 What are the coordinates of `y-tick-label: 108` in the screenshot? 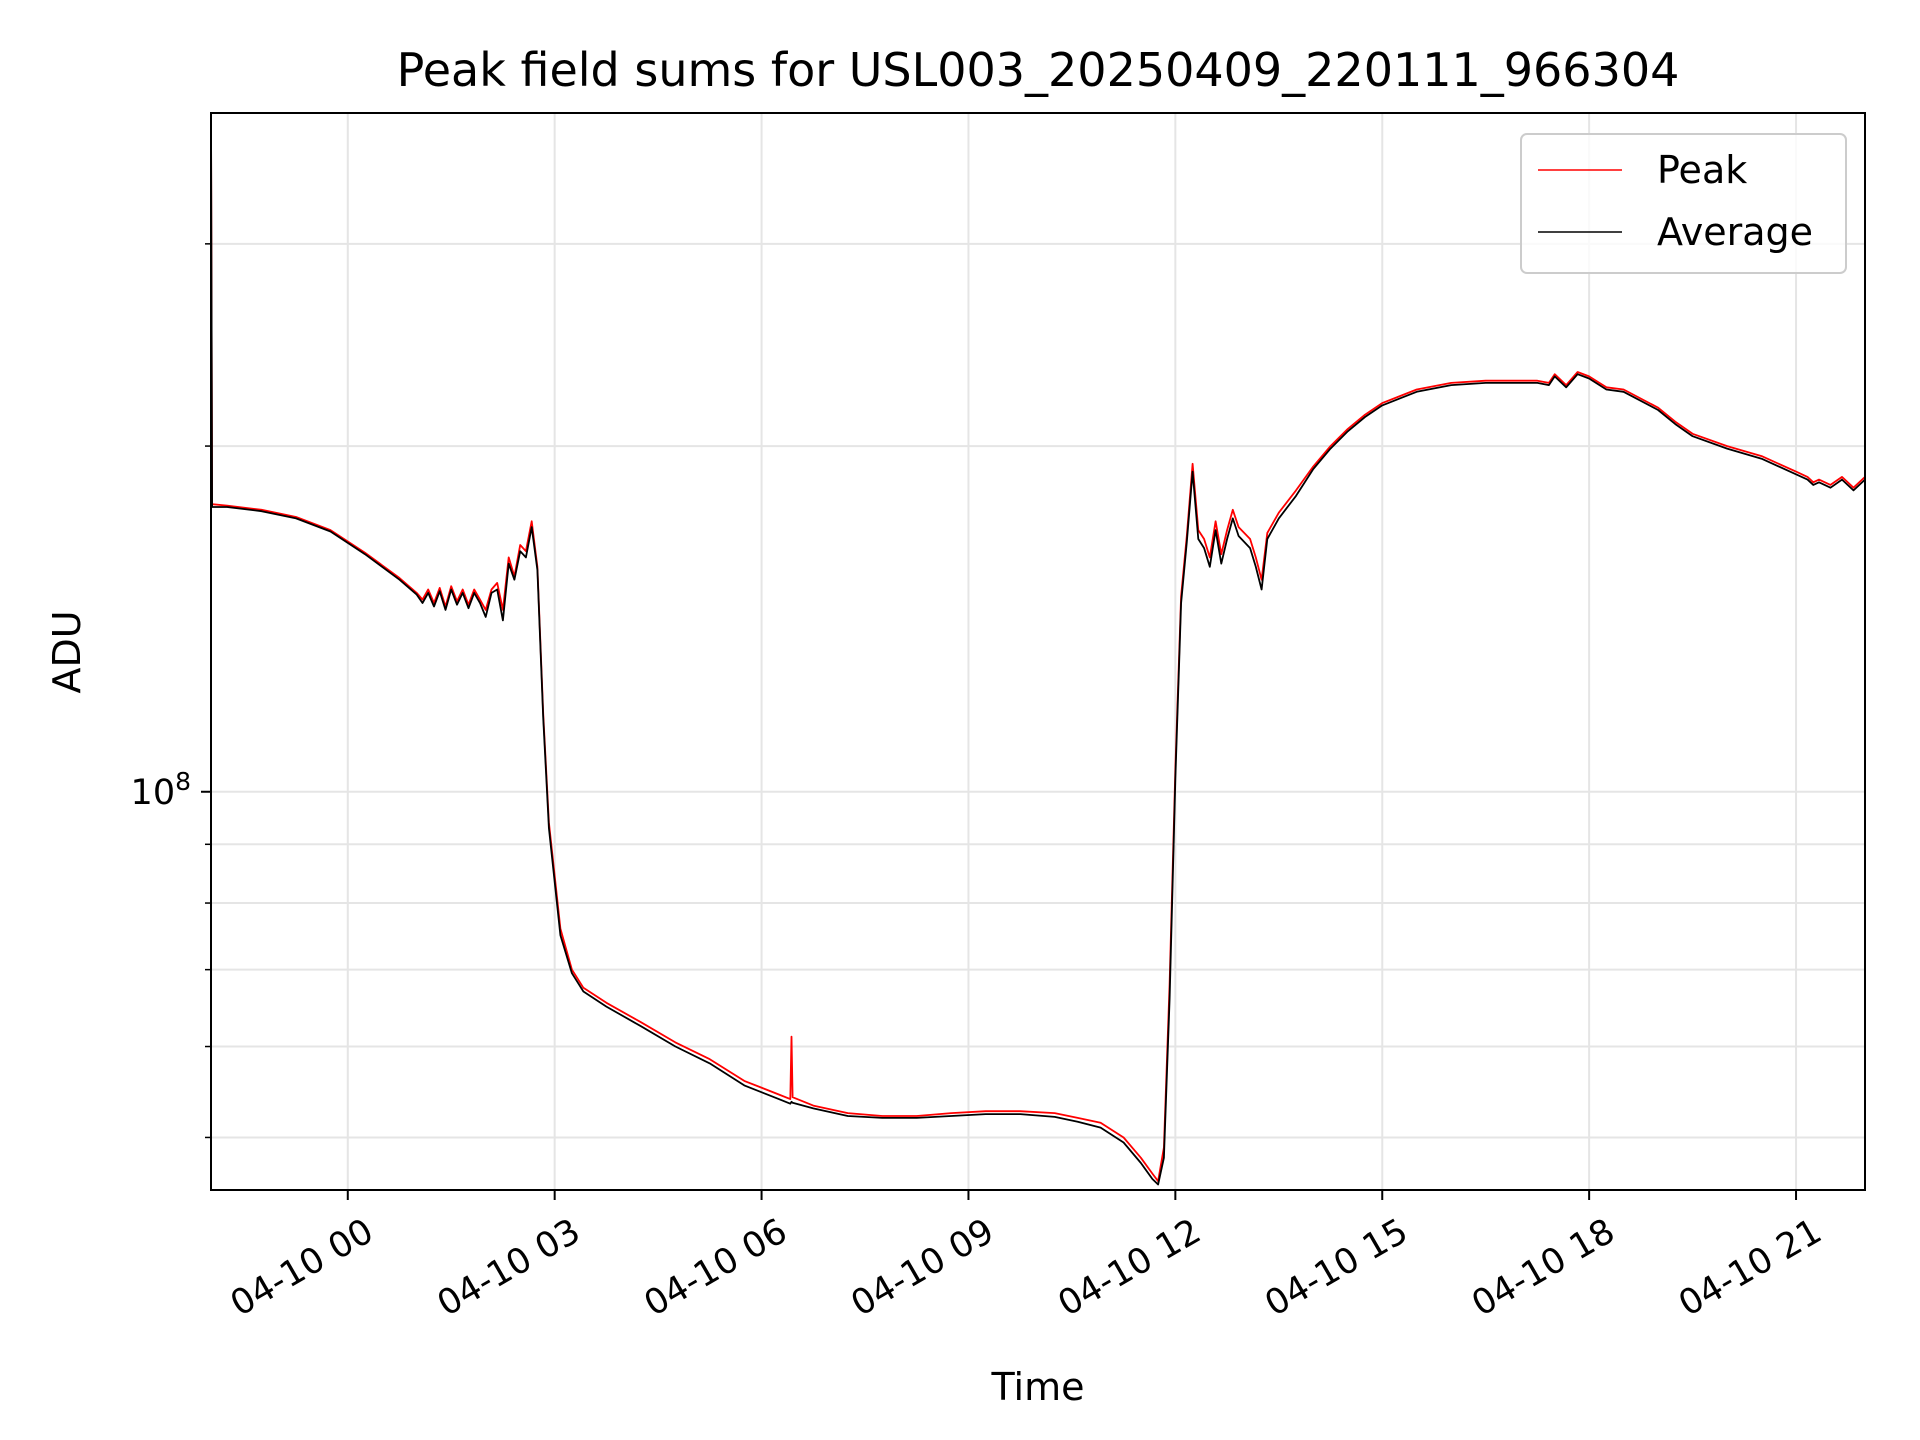 It's located at (161, 790).